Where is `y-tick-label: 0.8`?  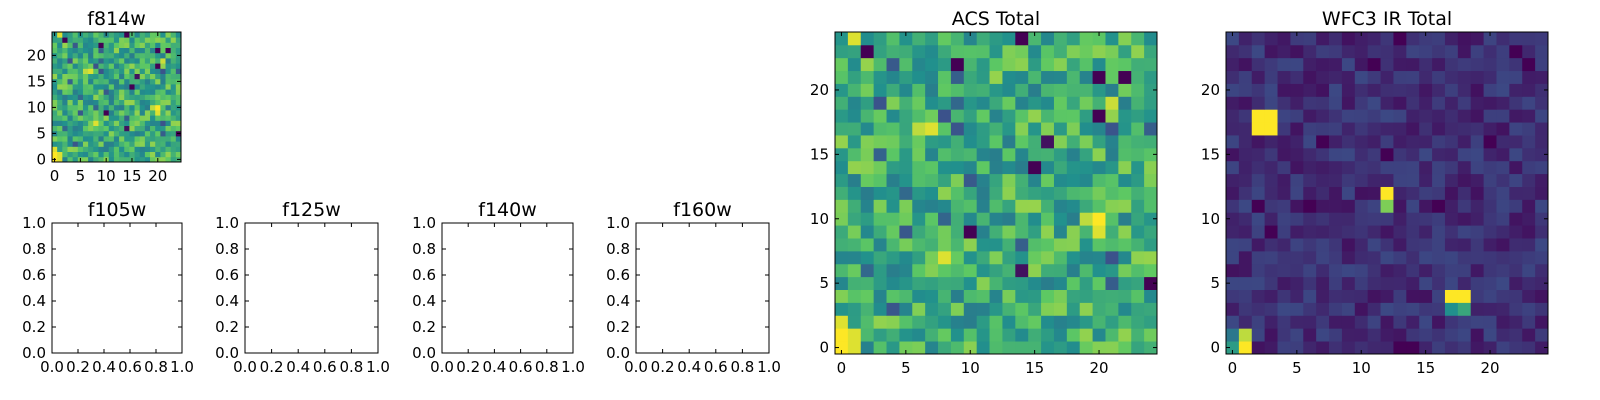 y-tick-label: 0.8 is located at coordinates (227, 249).